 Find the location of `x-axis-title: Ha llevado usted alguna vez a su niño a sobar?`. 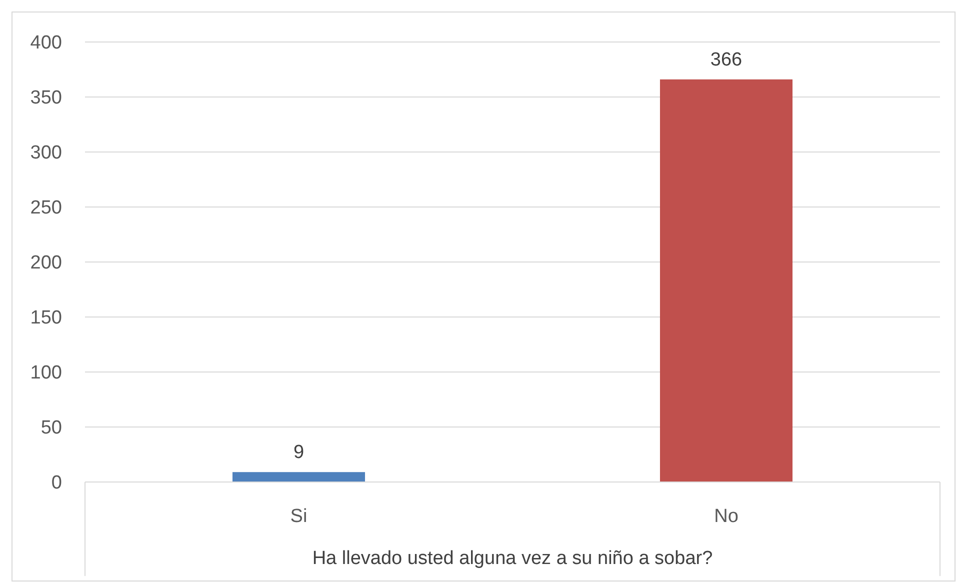

x-axis-title: Ha llevado usted alguna vez a su niño a sobar? is located at coordinates (512, 558).